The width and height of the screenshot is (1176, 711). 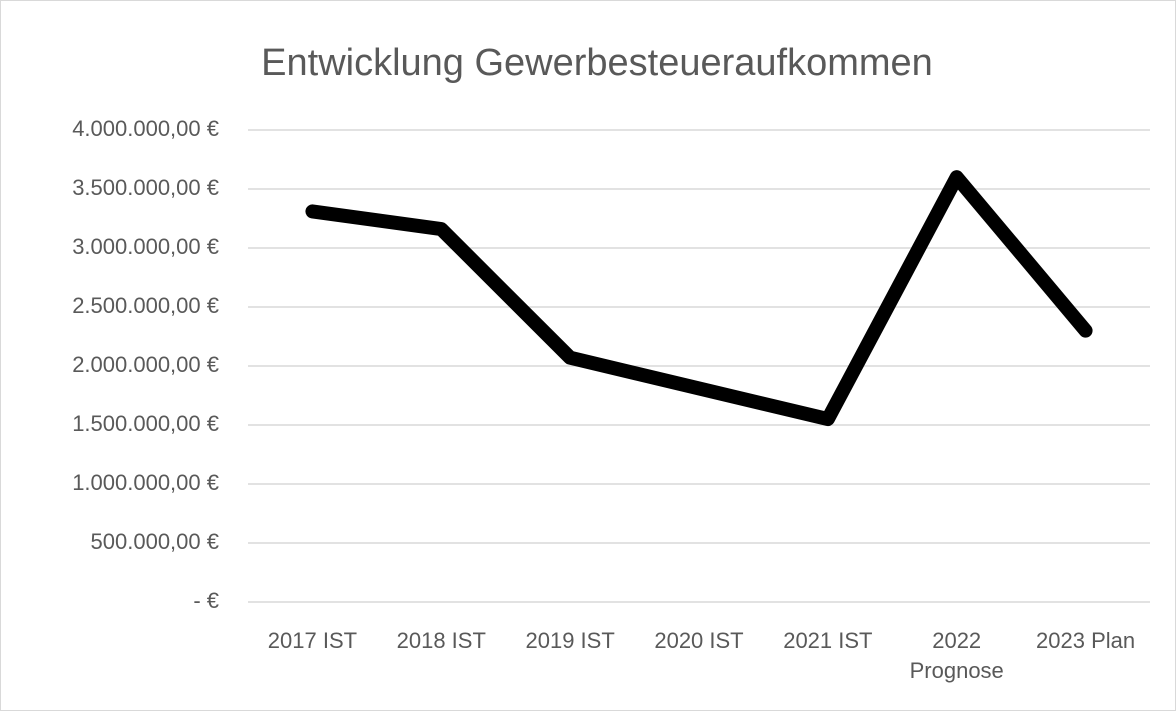 I want to click on y-tick-label: 1.000.000,00 €, so click(x=145, y=482).